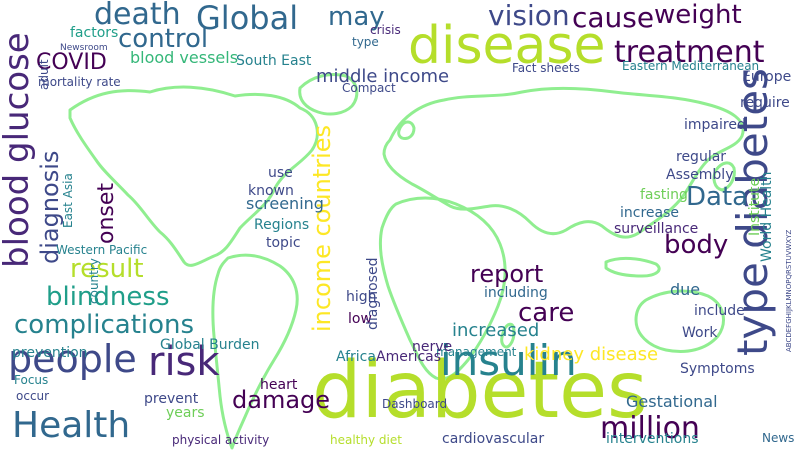  What do you see at coordinates (698, 15) in the screenshot?
I see `word-weight: weight` at bounding box center [698, 15].